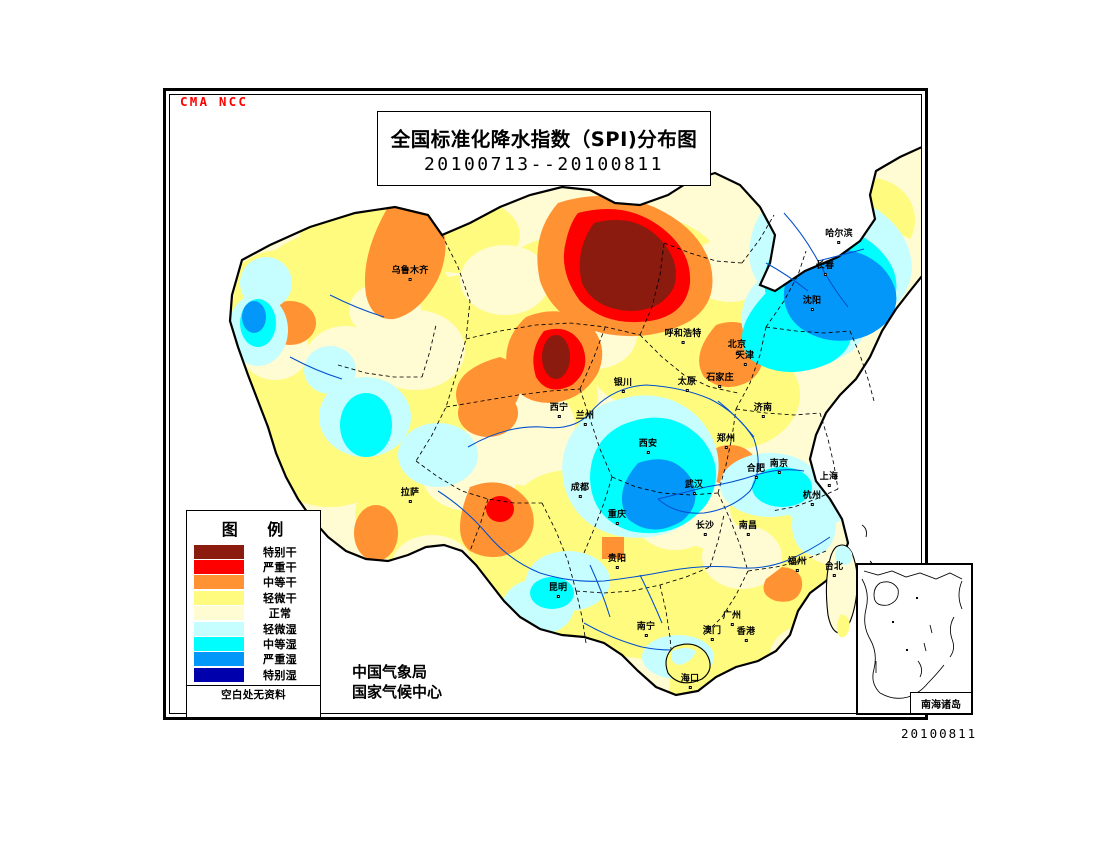 The height and width of the screenshot is (850, 1100). Describe the element at coordinates (253, 659) in the screenshot. I see `legend-item: 严重湿` at that location.